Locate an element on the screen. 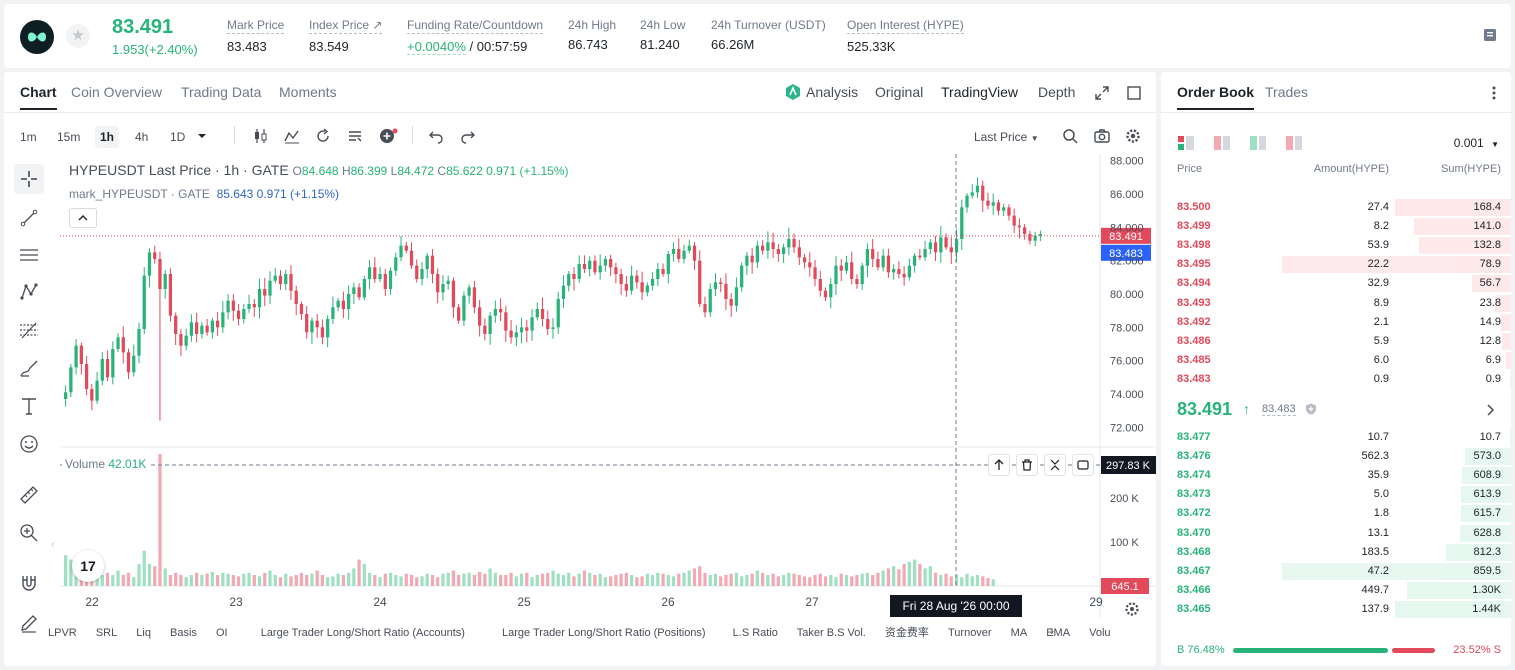 This screenshot has height=670, width=1515. bid-row: 83.477 10.7 10.7 is located at coordinates (1336, 437).